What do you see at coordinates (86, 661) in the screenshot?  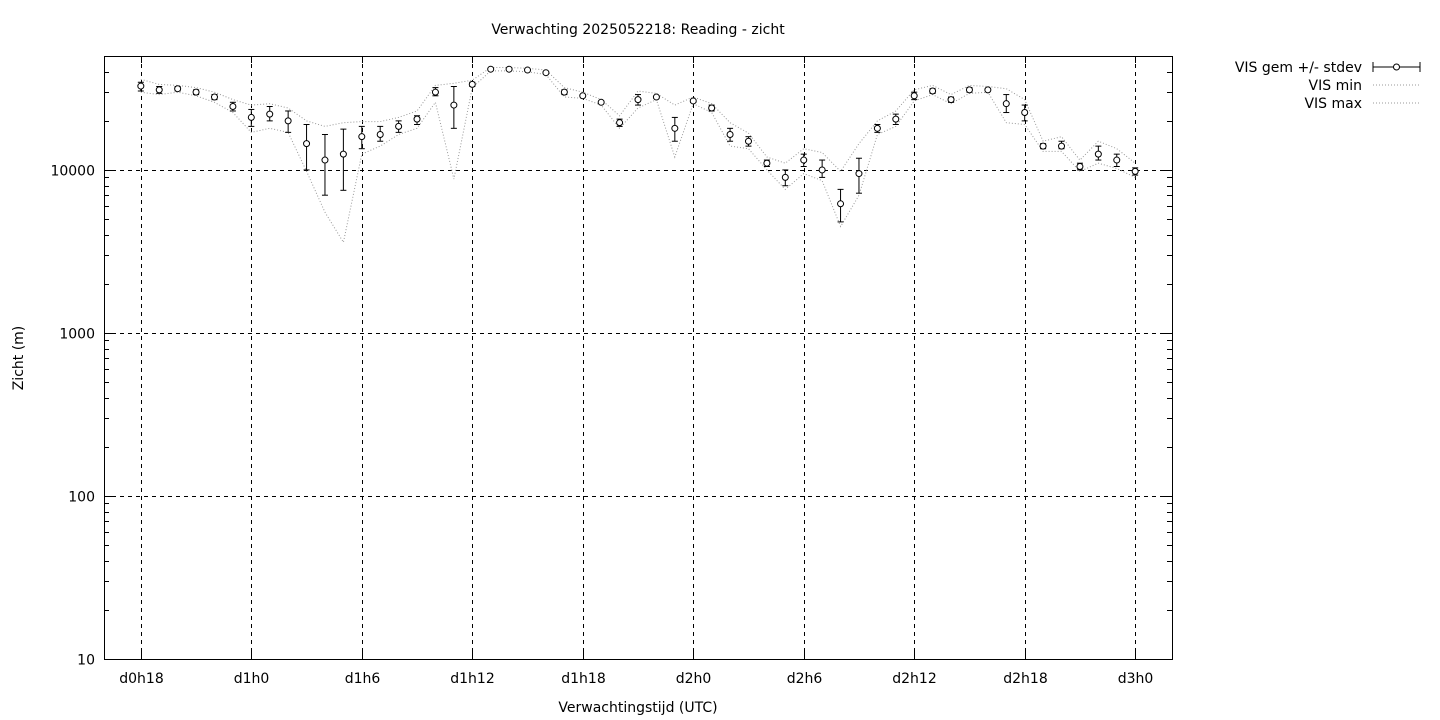 I see `y-tick-label: 10` at bounding box center [86, 661].